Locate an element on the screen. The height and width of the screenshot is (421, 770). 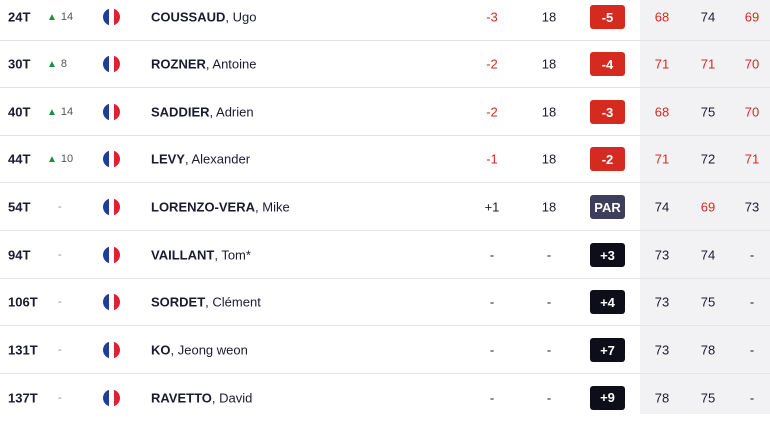
round-3-score: 73 is located at coordinates (752, 207).